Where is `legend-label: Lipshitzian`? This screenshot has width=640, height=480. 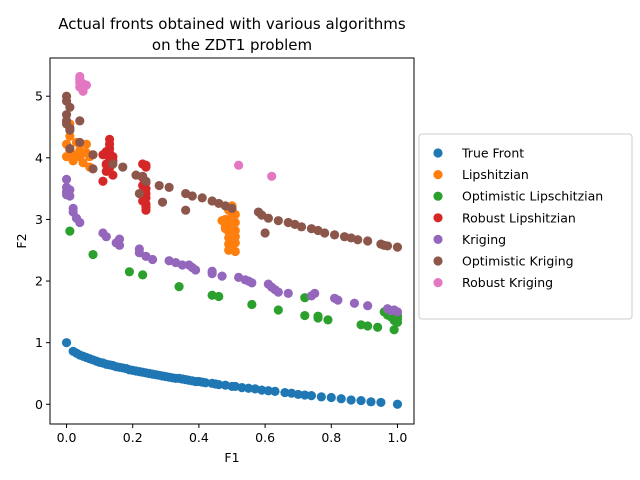 legend-label: Lipshitzian is located at coordinates (495, 174).